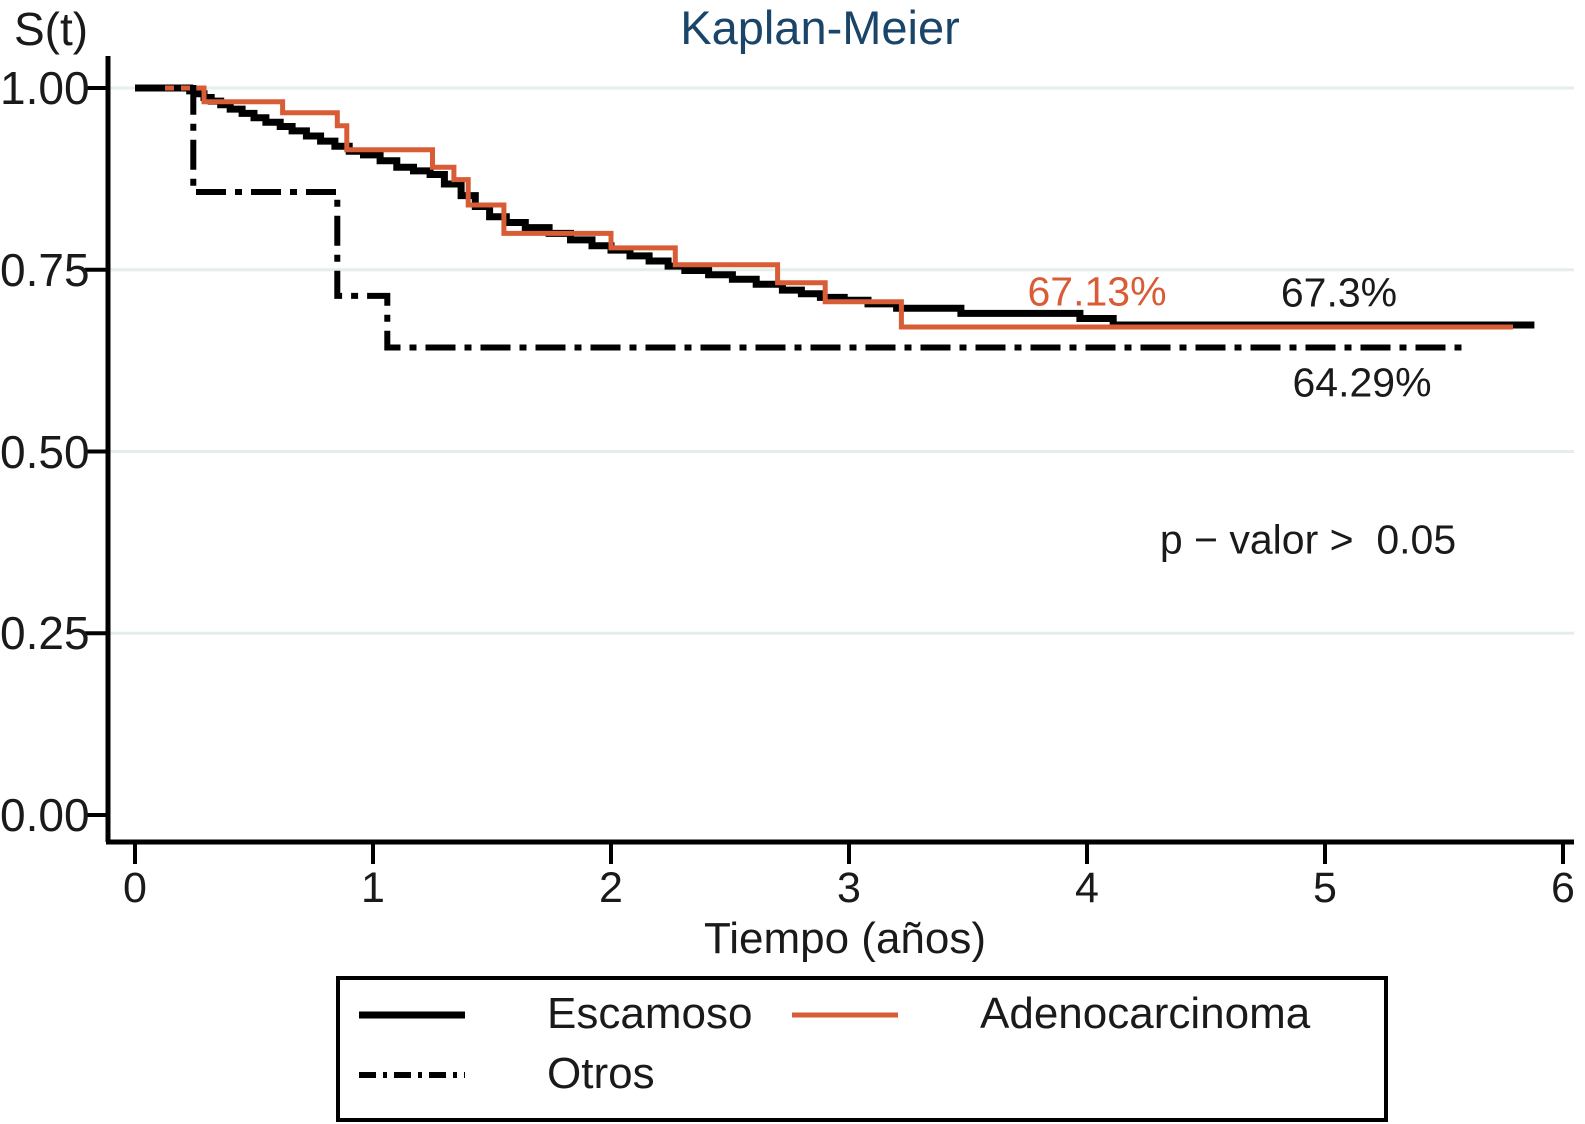 Image resolution: width=1585 pixels, height=1124 pixels. Describe the element at coordinates (507, 1073) in the screenshot. I see `legend-item-otros: Otros` at that location.